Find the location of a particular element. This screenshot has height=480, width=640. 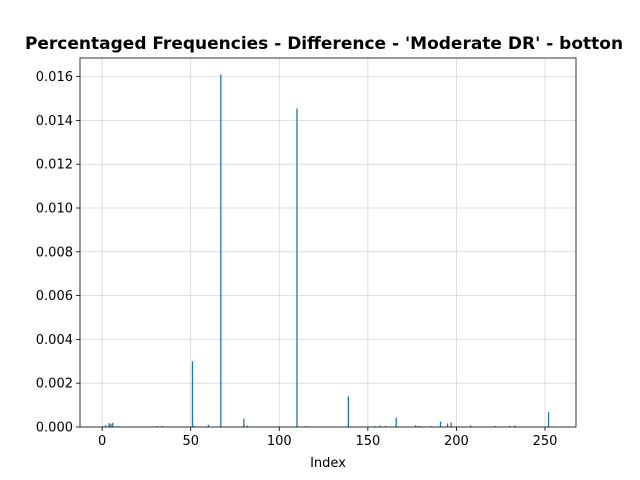

x-axis-title: Index is located at coordinates (328, 463).